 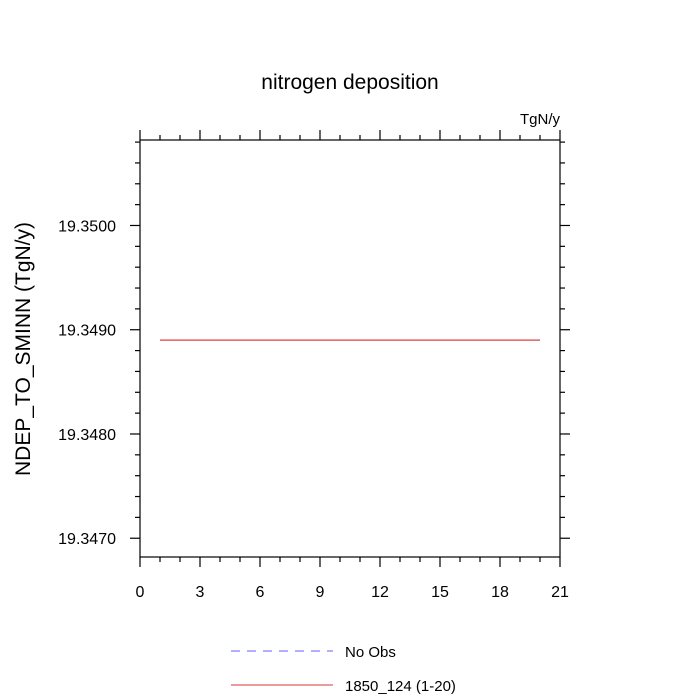 What do you see at coordinates (140, 592) in the screenshot?
I see `x-tick-label: 0` at bounding box center [140, 592].